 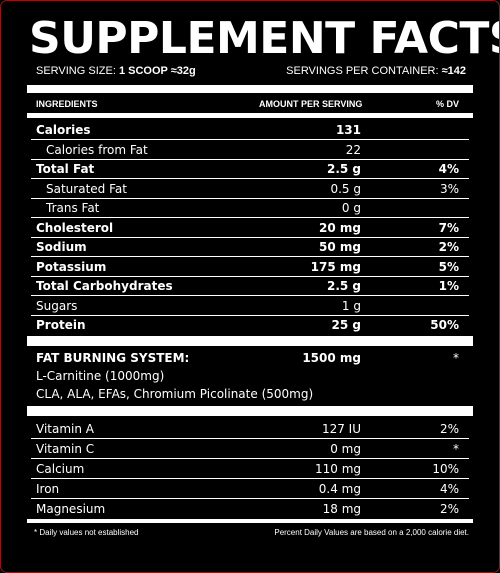 I want to click on nutrient-row-total-carbohydrates: Total Carbohydrates 2.5 g 1%, so click(x=250, y=285).